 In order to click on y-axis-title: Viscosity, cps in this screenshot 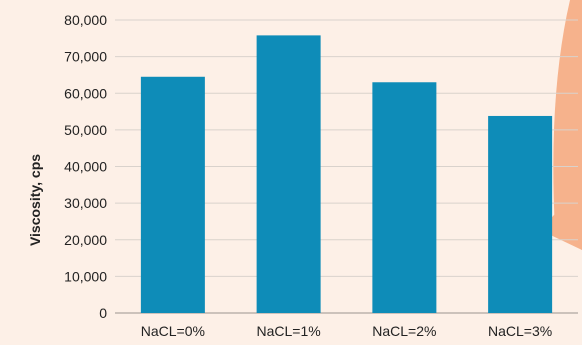, I will do `click(35, 200)`.